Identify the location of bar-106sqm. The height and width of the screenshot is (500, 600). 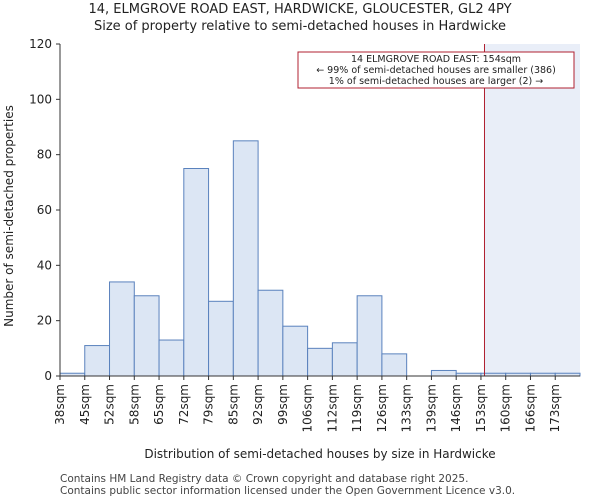
(320, 362).